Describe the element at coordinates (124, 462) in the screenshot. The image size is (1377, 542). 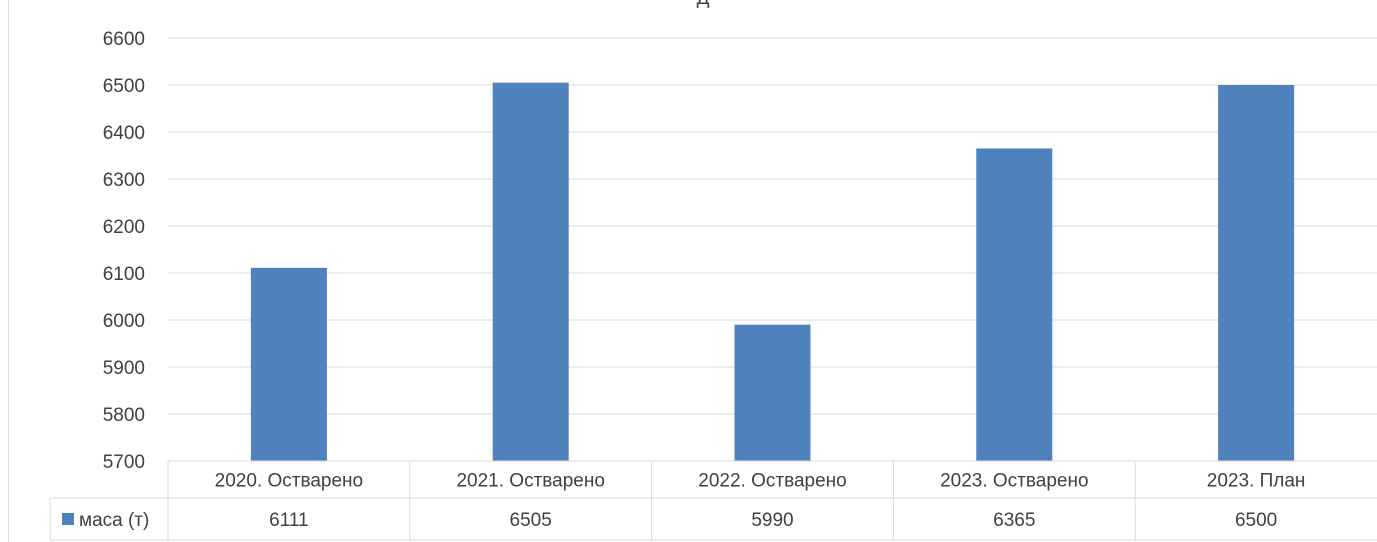
I see `y-tick-label: 5700` at that location.